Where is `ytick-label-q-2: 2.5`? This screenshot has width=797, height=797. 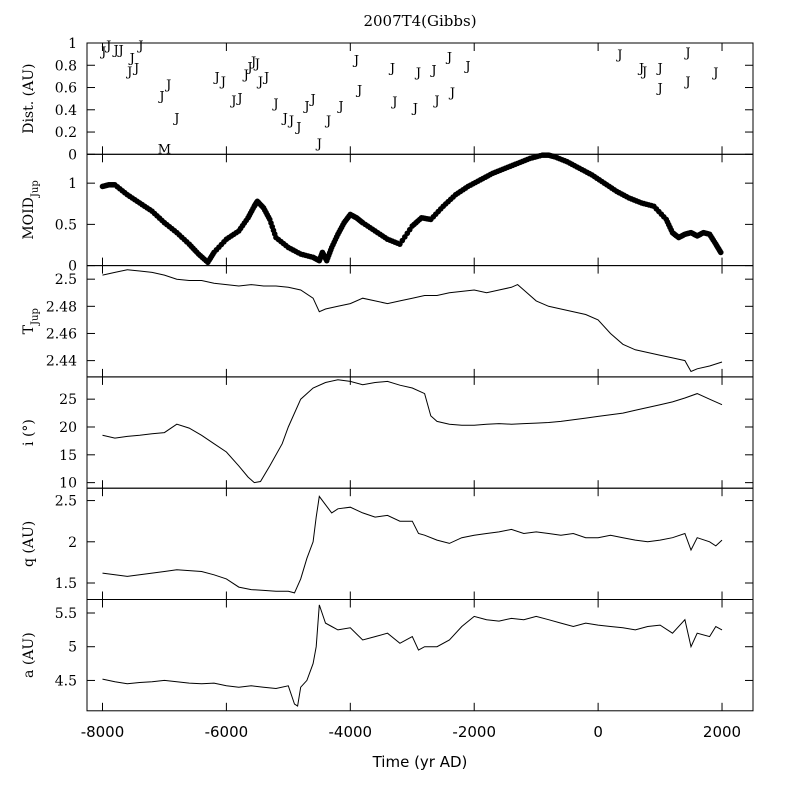
ytick-label-q-2: 2.5 is located at coordinates (66, 502).